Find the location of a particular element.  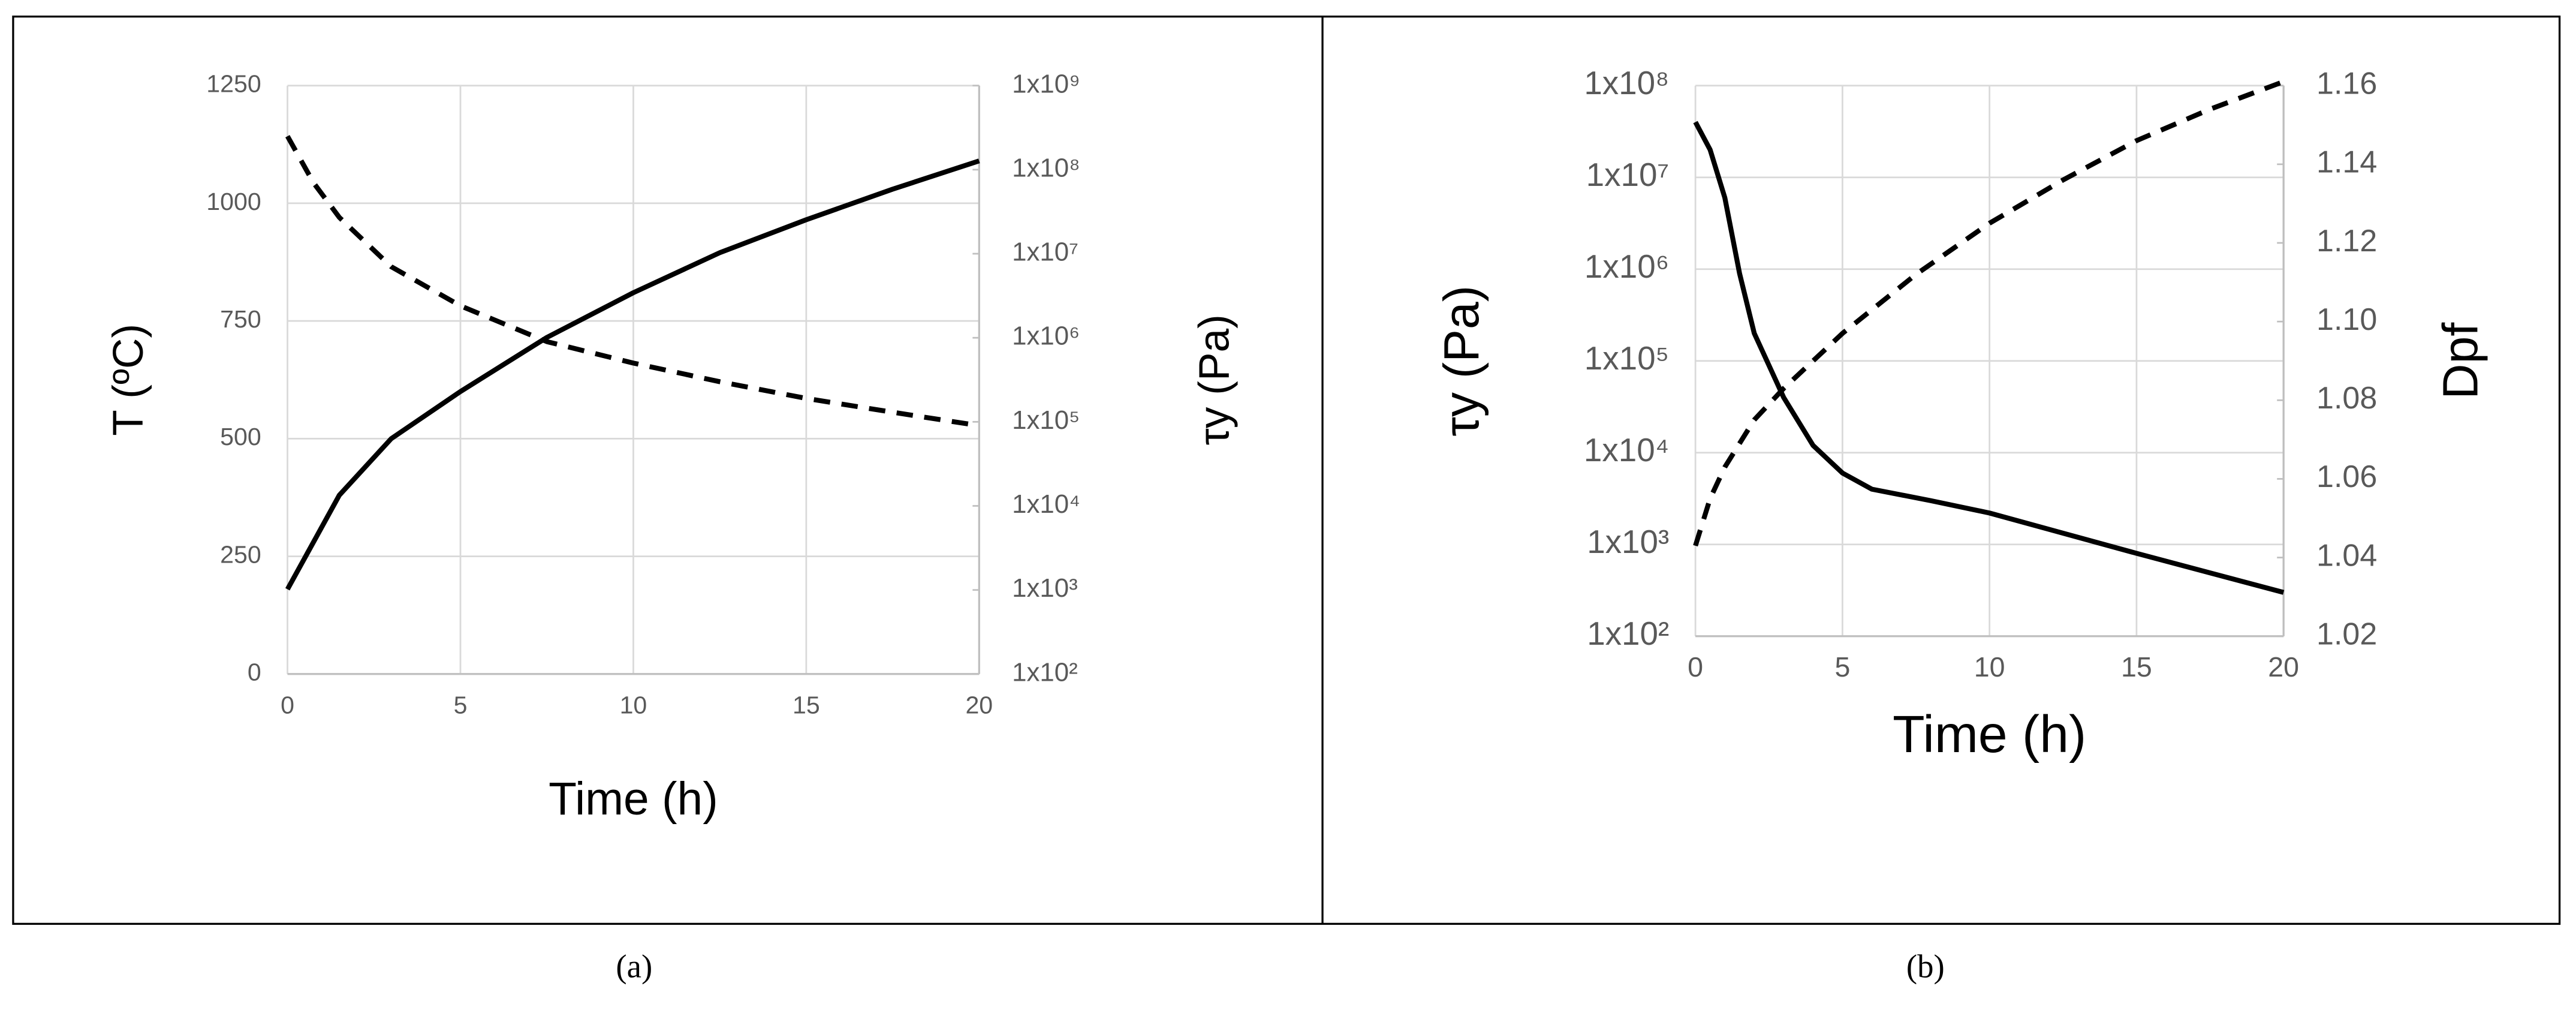

y-tick-label: 1x10⁴ is located at coordinates (1626, 449).